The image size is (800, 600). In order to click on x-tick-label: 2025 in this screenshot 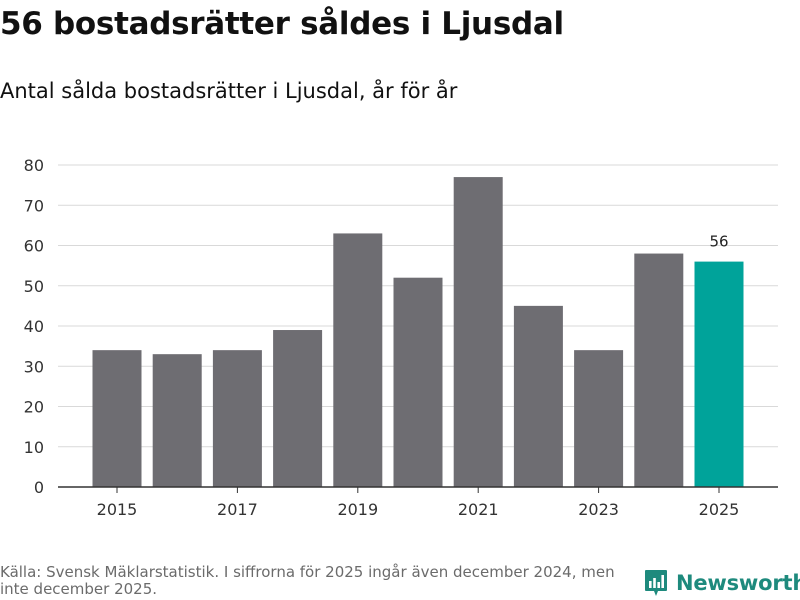, I will do `click(719, 509)`.